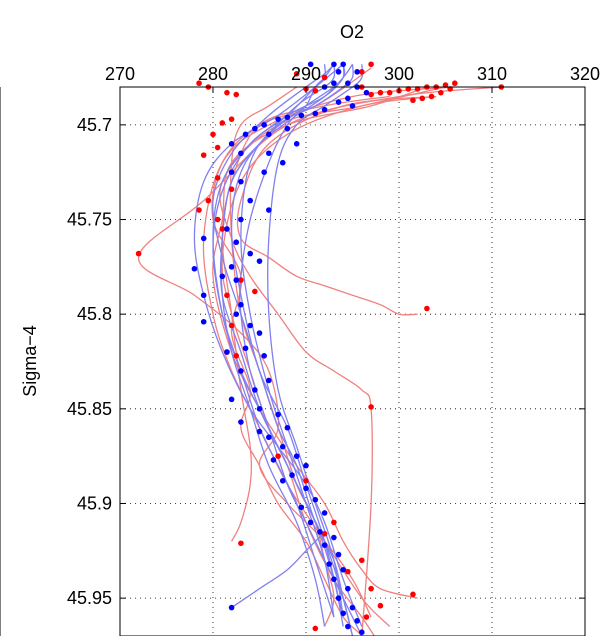 Image resolution: width=615 pixels, height=636 pixels. I want to click on y-tick-label: 45.95, so click(89, 598).